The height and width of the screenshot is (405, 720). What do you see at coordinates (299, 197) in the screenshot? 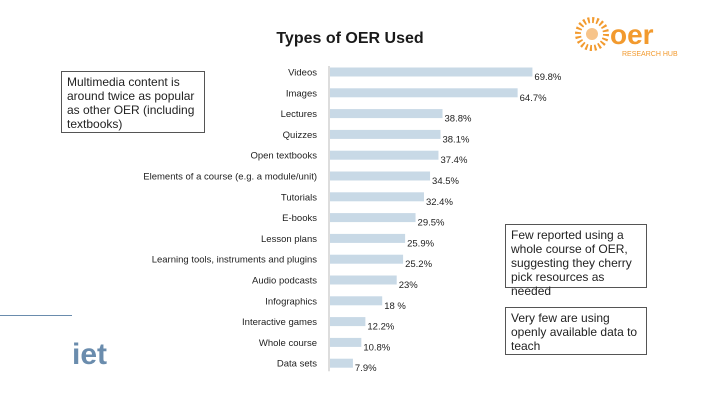
I see `category-label: Tutorials` at bounding box center [299, 197].